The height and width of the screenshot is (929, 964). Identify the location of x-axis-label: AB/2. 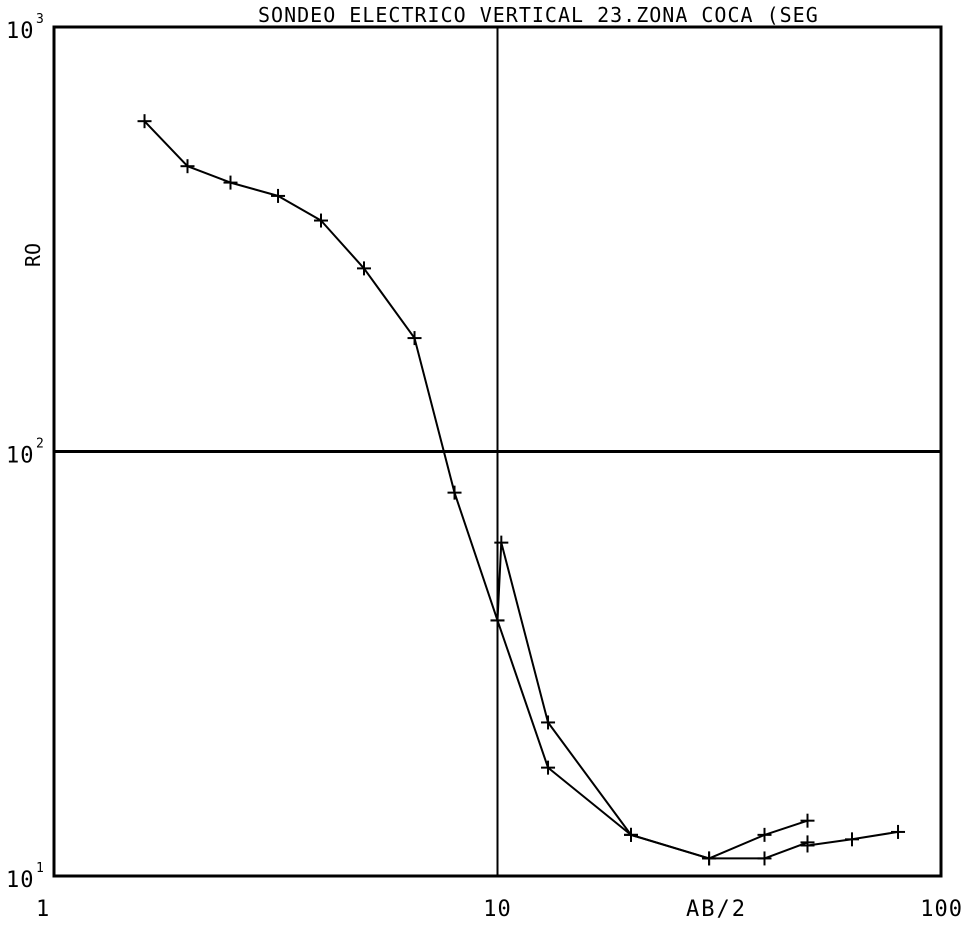
(716, 909).